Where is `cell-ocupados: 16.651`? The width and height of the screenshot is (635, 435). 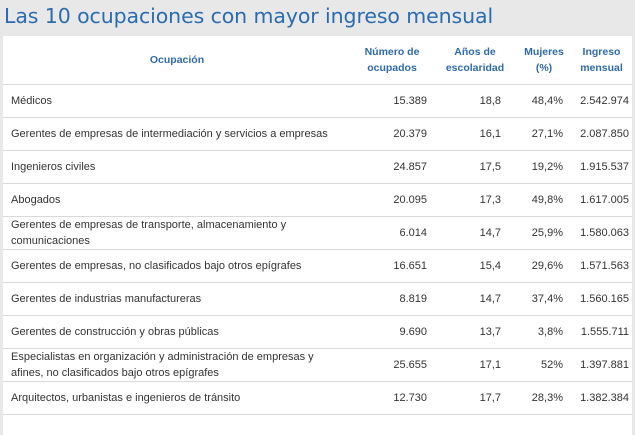 cell-ocupados: 16.651 is located at coordinates (392, 266).